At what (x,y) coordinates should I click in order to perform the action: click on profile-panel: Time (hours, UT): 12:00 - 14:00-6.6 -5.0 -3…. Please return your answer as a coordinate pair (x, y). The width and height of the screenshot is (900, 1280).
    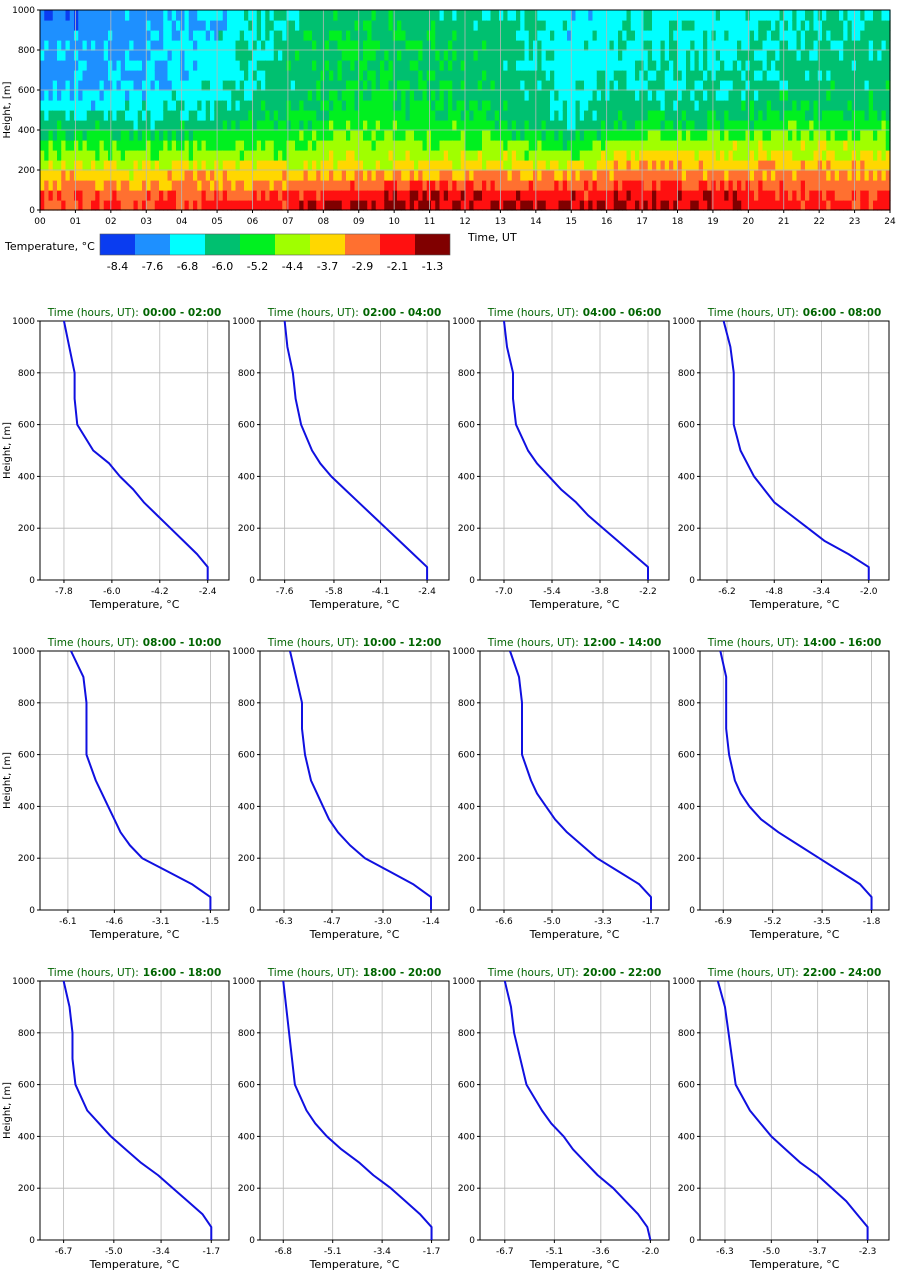
    Looking at the image, I should click on (561, 789).